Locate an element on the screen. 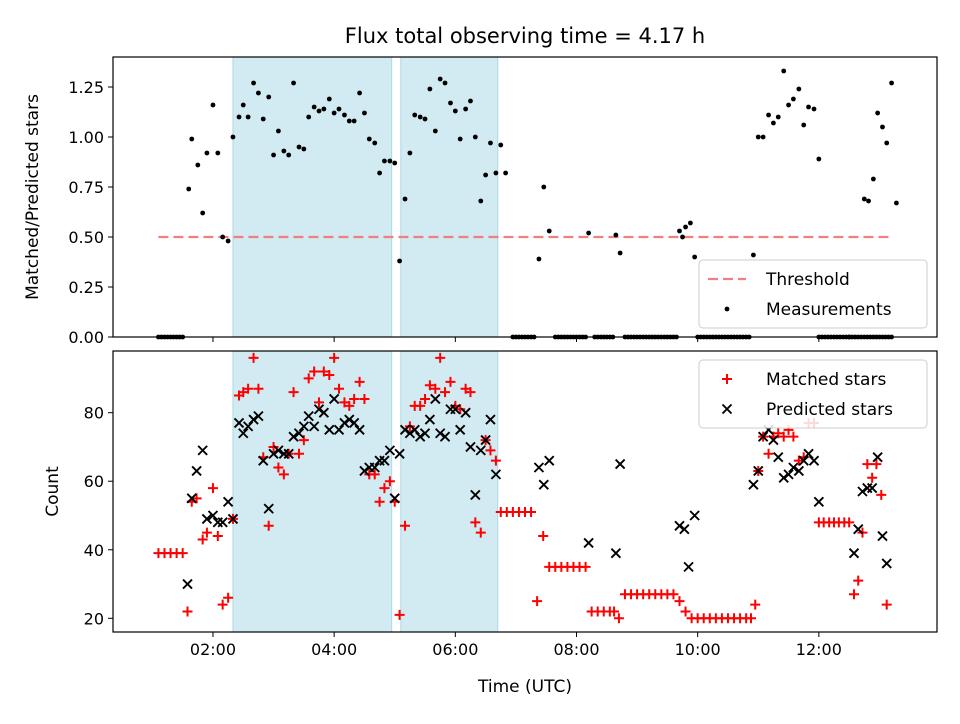  x-tick-label: 06:00 is located at coordinates (455, 649).